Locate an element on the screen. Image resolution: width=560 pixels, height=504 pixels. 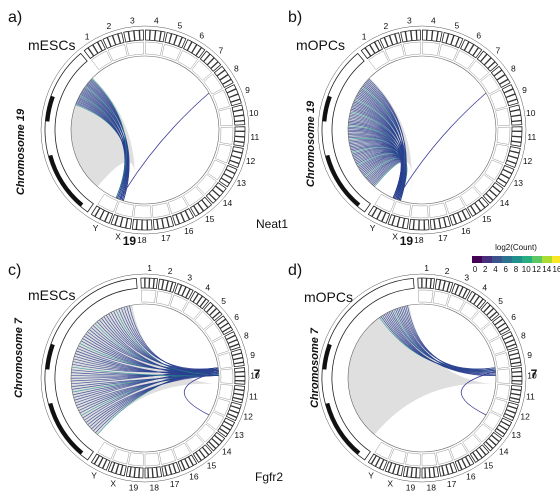
chromosome-label: 17 is located at coordinates (443, 238).